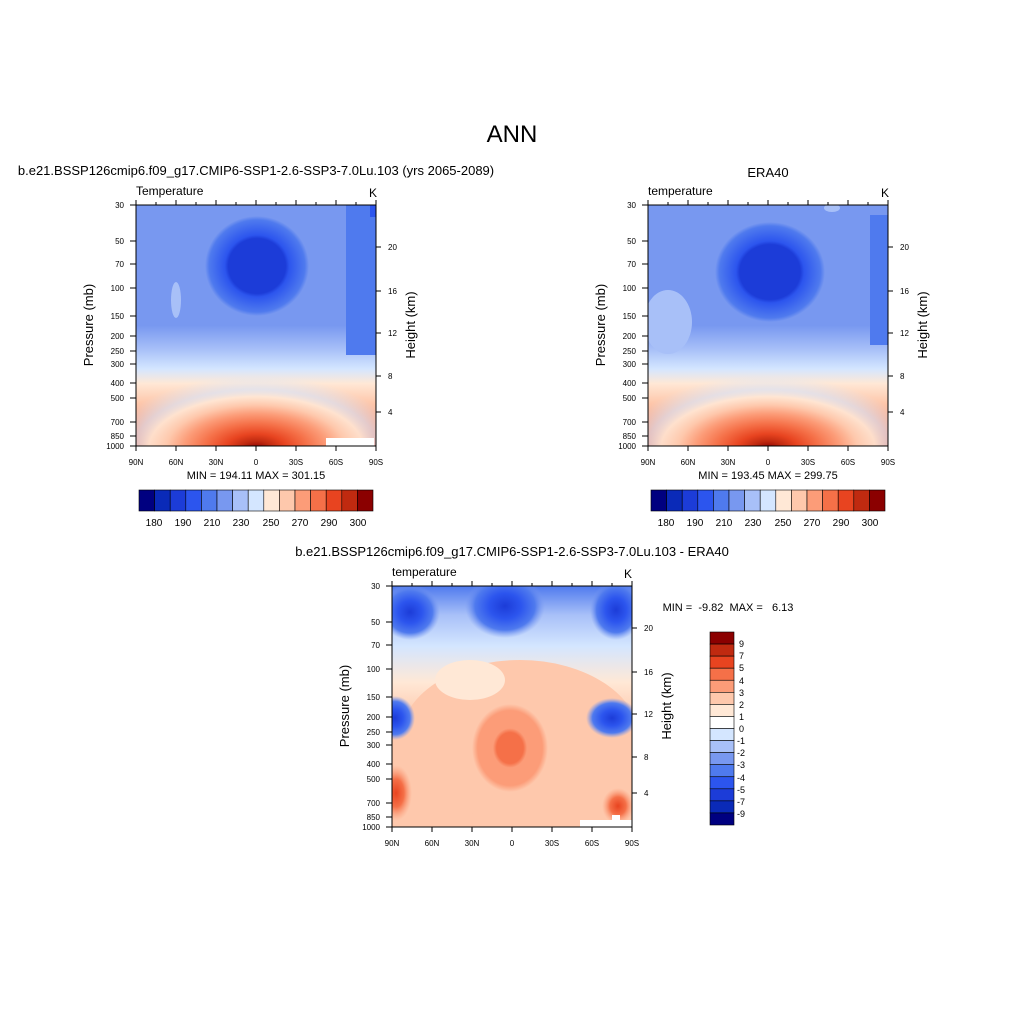  What do you see at coordinates (666, 705) in the screenshot?
I see `panel-difference-ylabel-right: Height (km)` at bounding box center [666, 705].